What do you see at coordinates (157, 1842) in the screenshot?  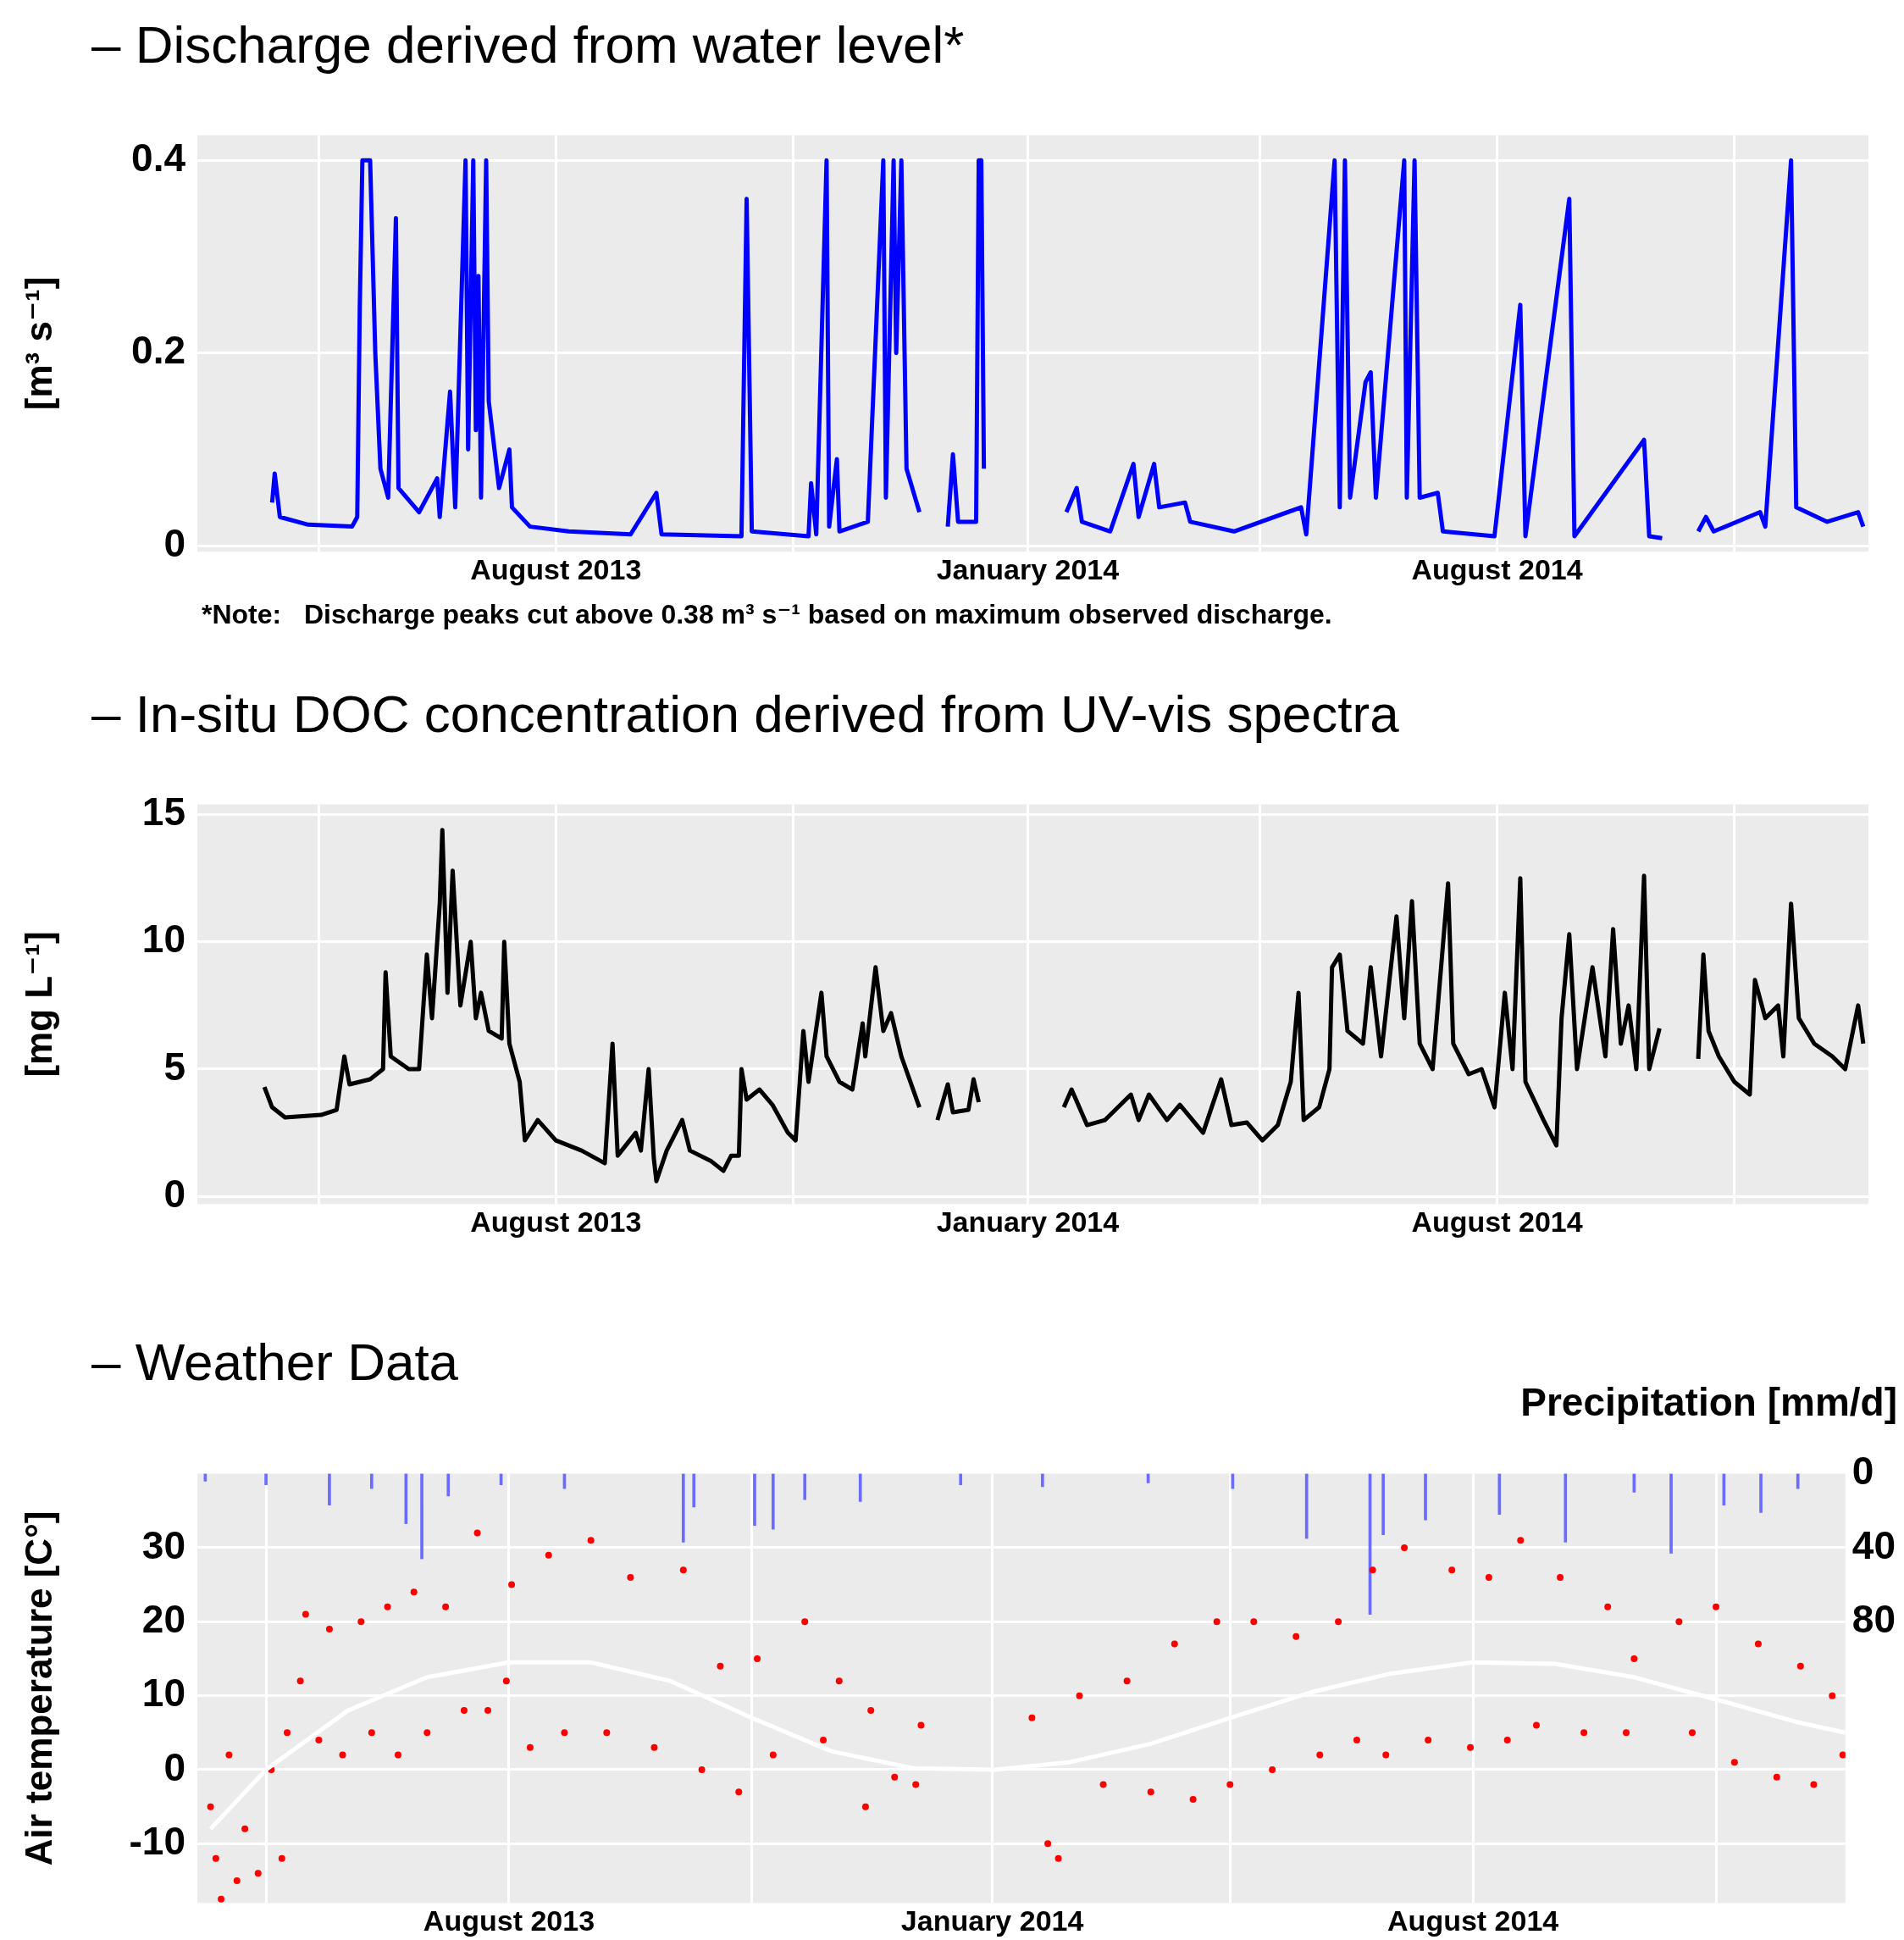 I see `y-tick-label: -10` at bounding box center [157, 1842].